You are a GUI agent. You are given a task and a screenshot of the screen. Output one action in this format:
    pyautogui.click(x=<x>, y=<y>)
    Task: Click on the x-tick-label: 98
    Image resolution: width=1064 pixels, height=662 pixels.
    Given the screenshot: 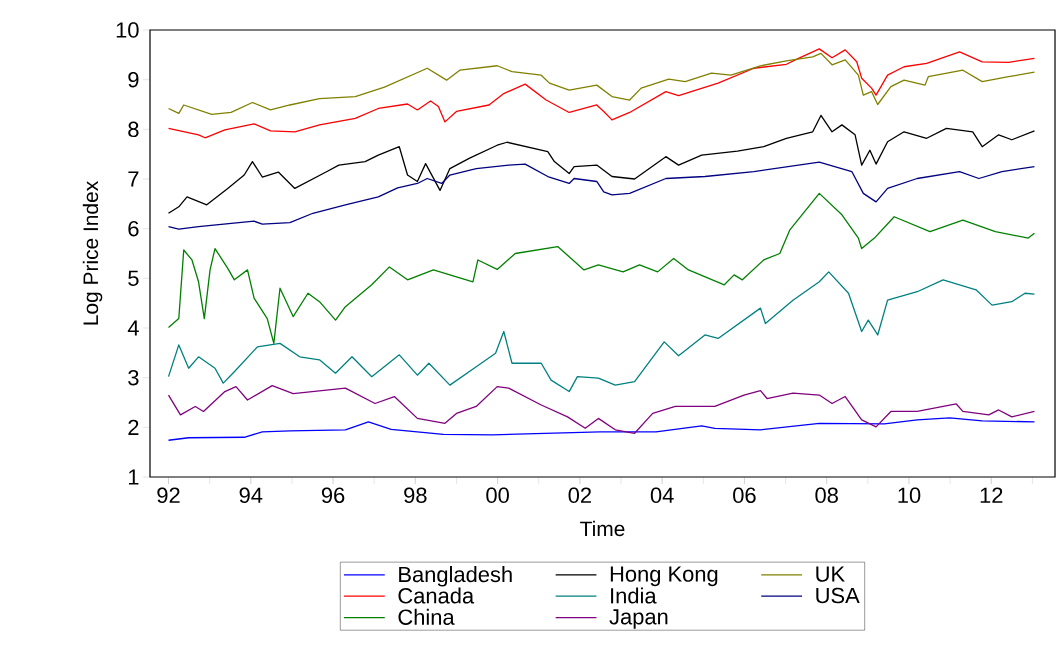 What is the action you would take?
    pyautogui.click(x=415, y=495)
    